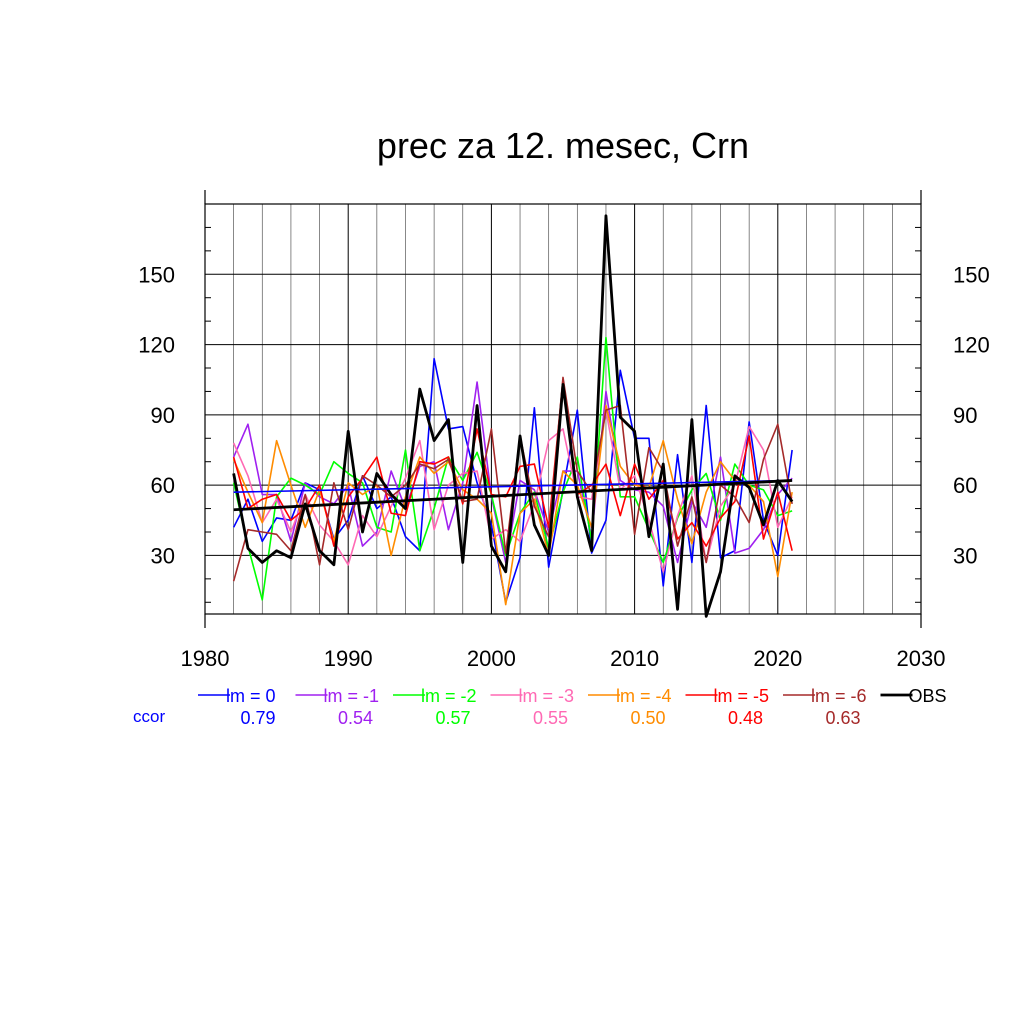  I want to click on y-tick-label-right: 120, so click(971, 345).